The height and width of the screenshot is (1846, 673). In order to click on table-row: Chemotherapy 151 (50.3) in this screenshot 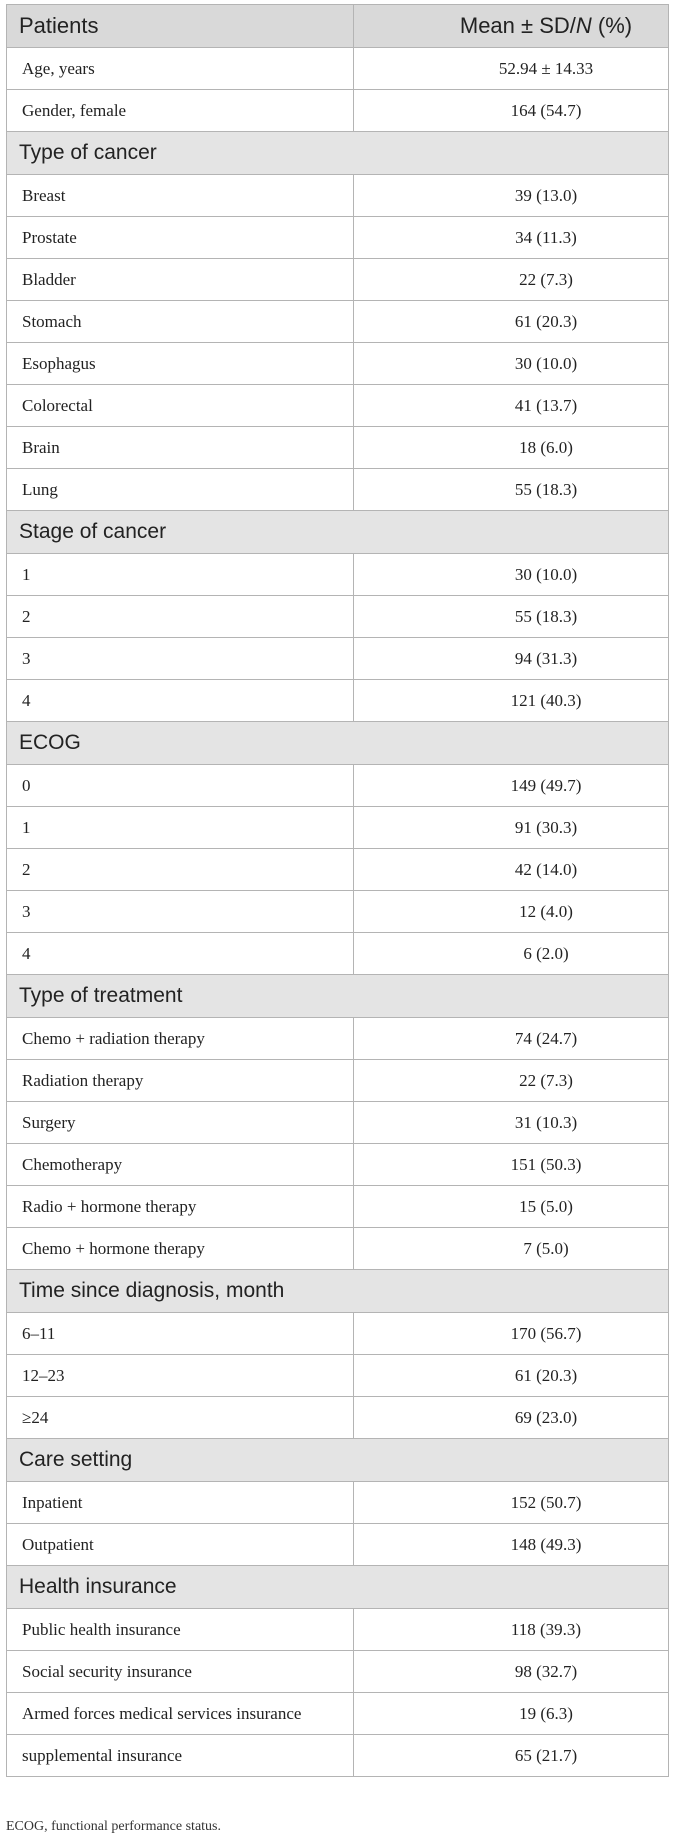, I will do `click(337, 1164)`.